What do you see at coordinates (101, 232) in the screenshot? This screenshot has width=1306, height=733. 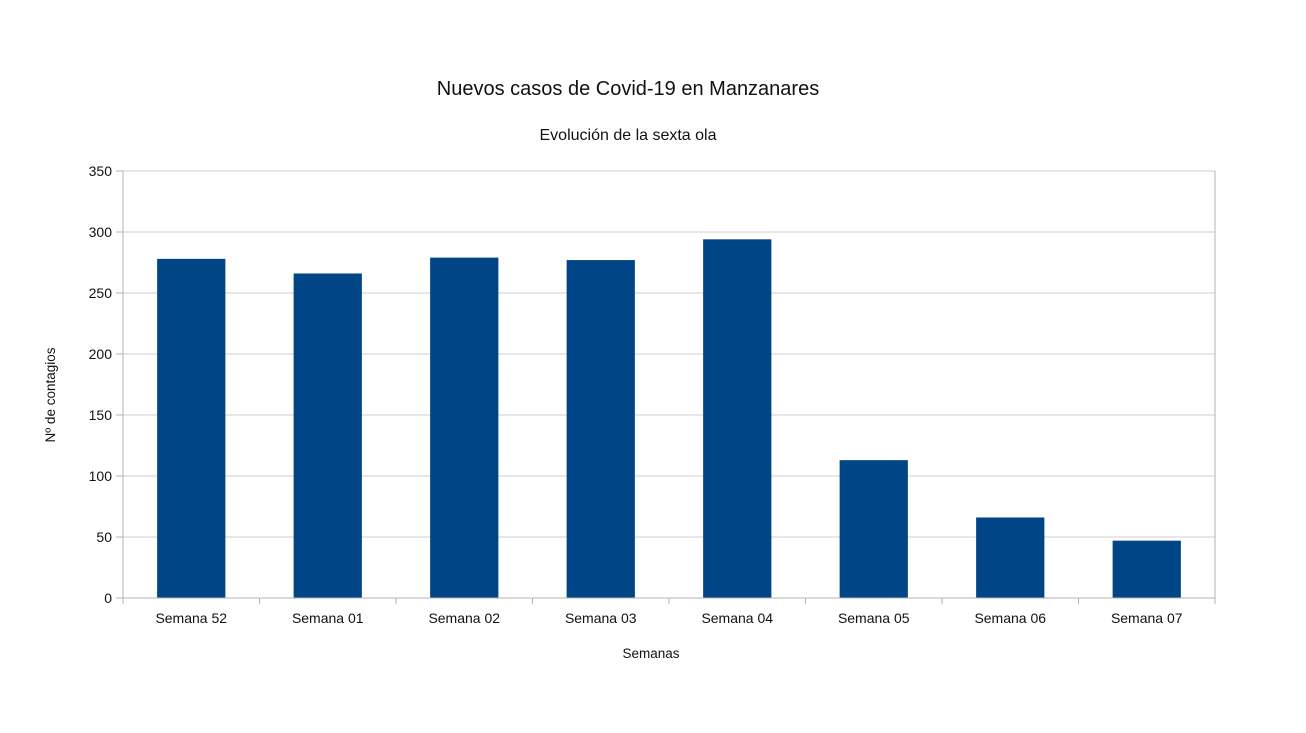 I see `y-tick-label: 300` at bounding box center [101, 232].